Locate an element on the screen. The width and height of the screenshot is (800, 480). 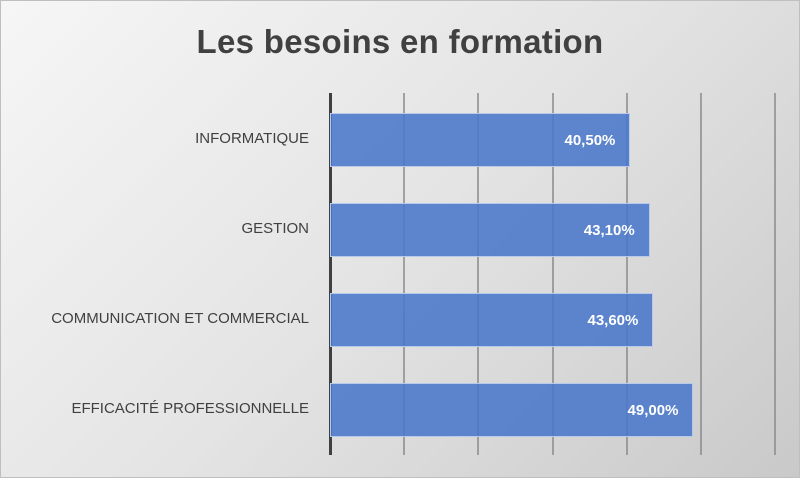
data-label: 43,10% is located at coordinates (609, 230).